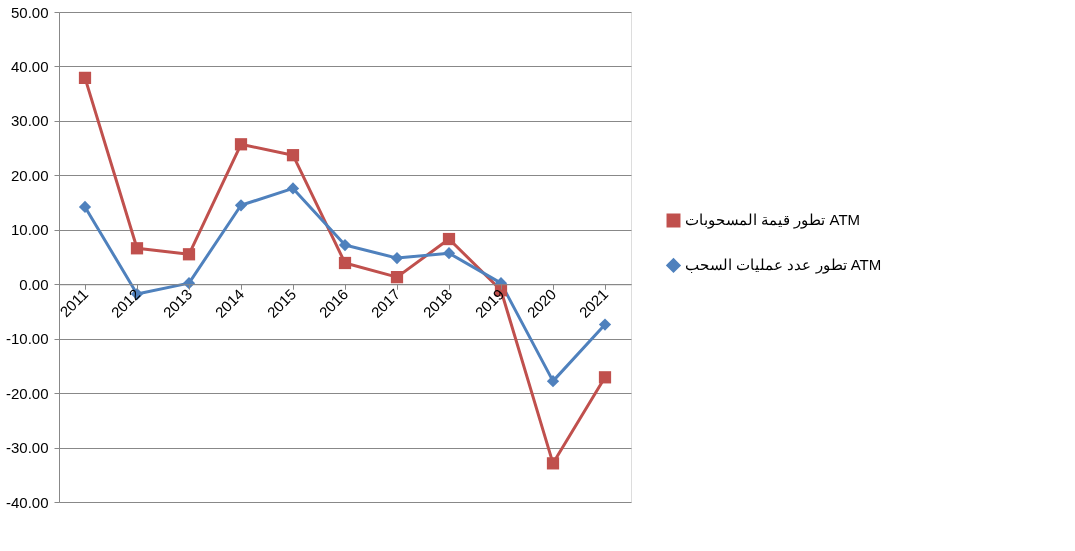  I want to click on y-tick-label: 40.00, so click(29, 66).